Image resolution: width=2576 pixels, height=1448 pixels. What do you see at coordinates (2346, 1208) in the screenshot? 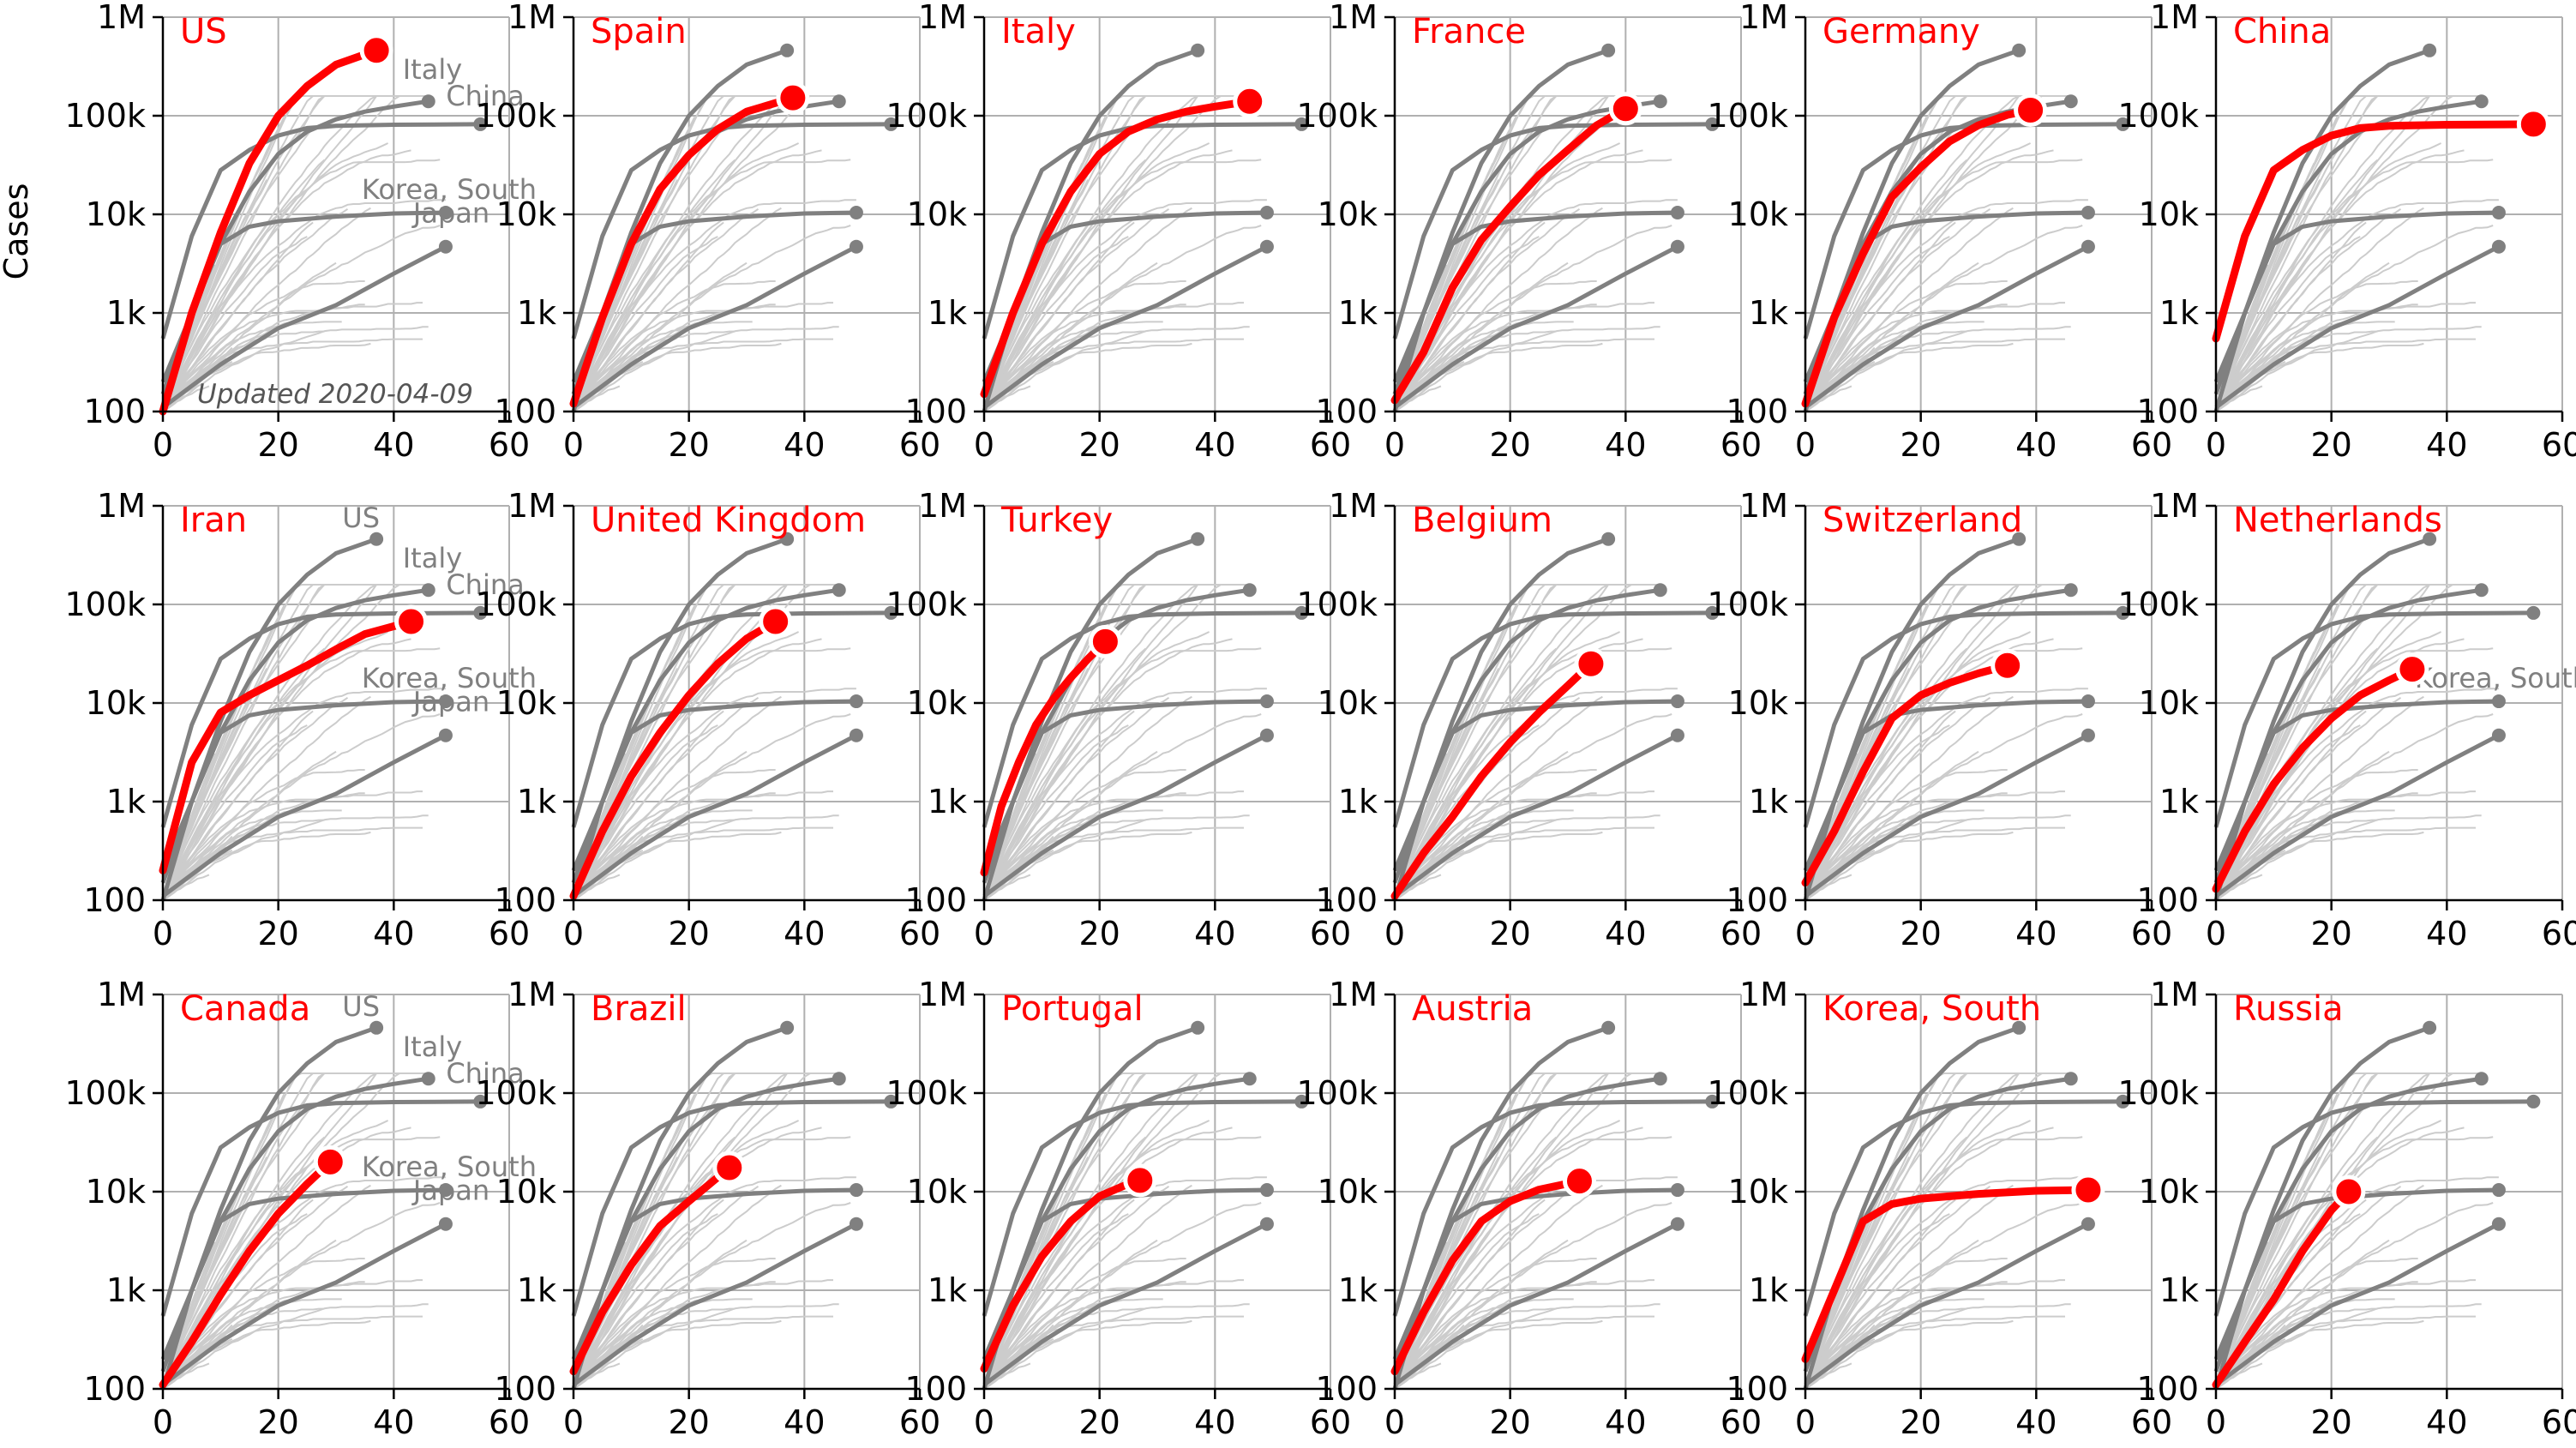
I see `panel-russia: 100 1k 10k 100k 1M 0 20 40 60 Russia` at bounding box center [2346, 1208].